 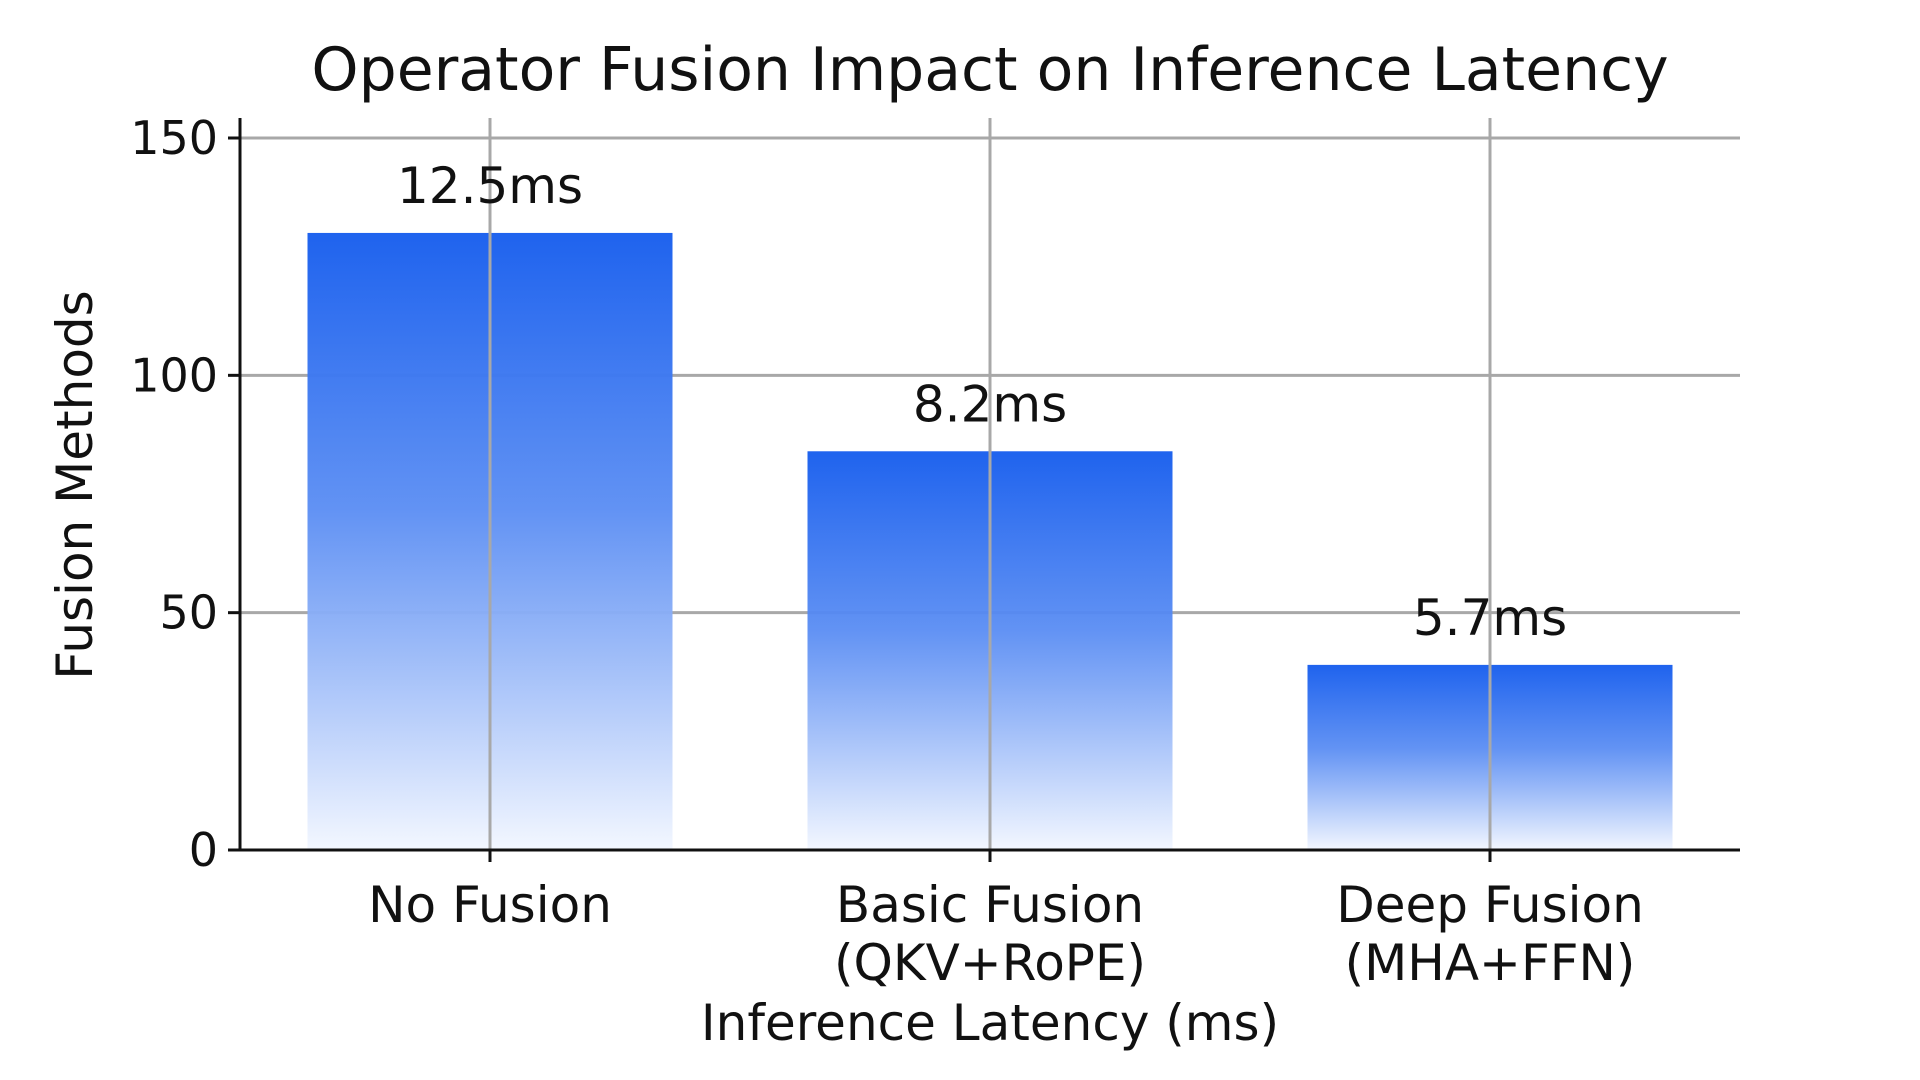 I want to click on data-label-2: 5.7ms, so click(x=1490, y=618).